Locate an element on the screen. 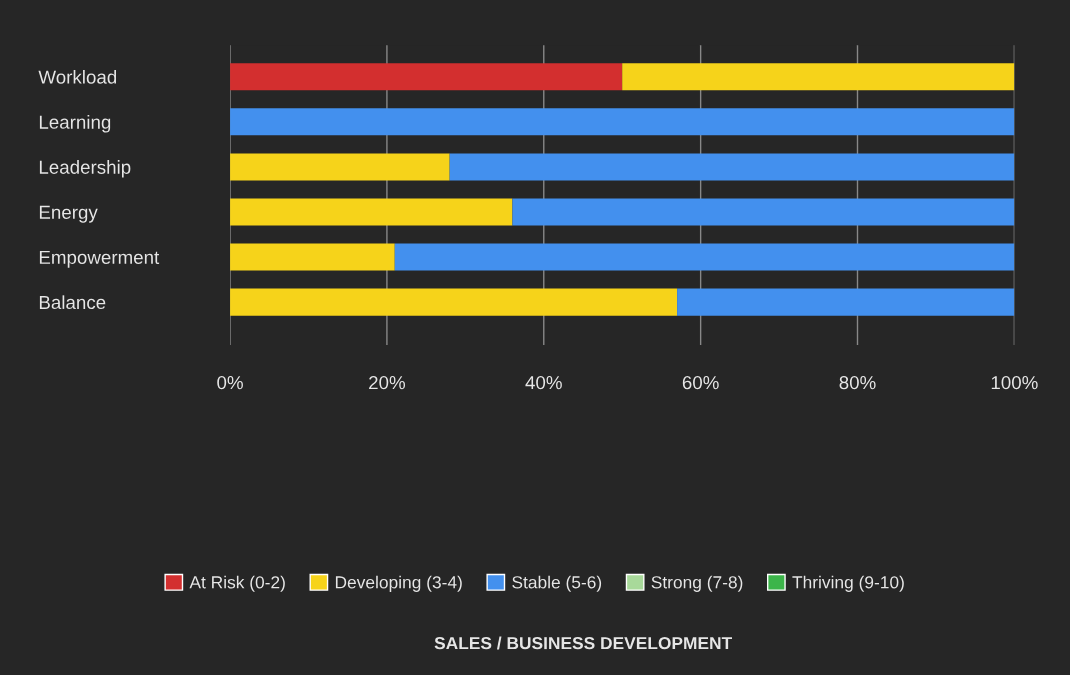  y-tick-label: Empowerment is located at coordinates (99, 259).